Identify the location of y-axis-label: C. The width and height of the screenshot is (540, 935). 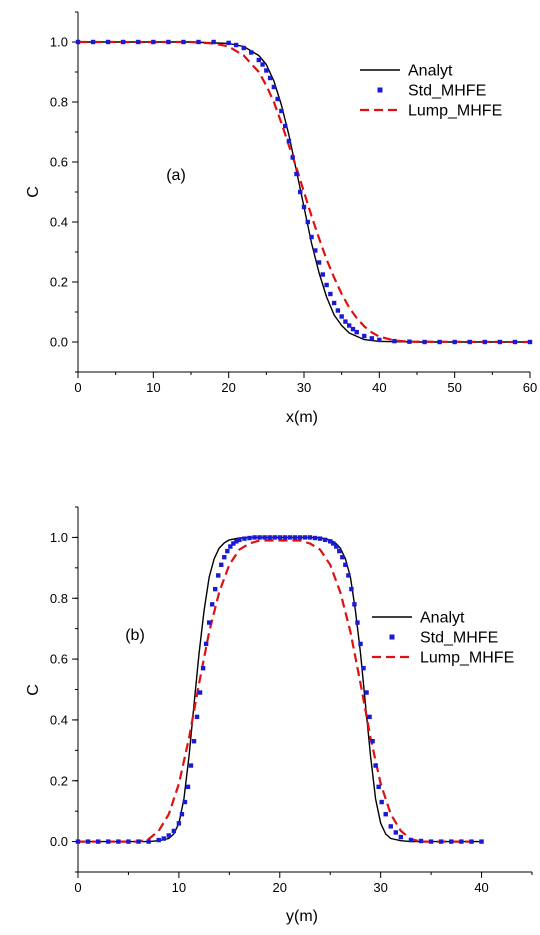
(33, 690).